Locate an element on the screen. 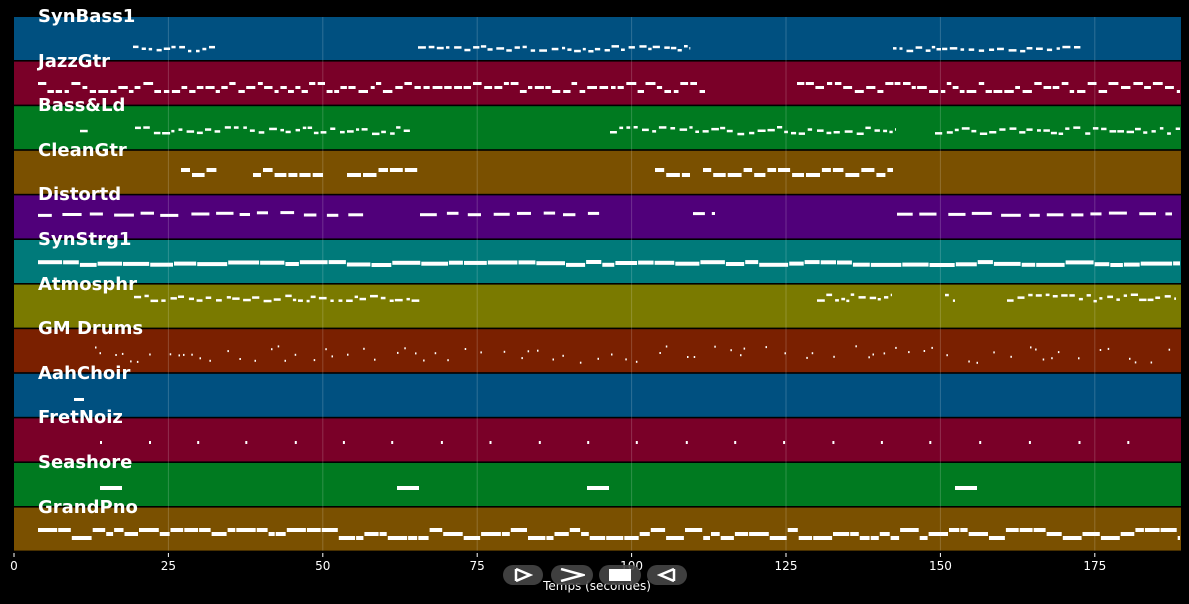 The image size is (1189, 604). play-button is located at coordinates (523, 575).